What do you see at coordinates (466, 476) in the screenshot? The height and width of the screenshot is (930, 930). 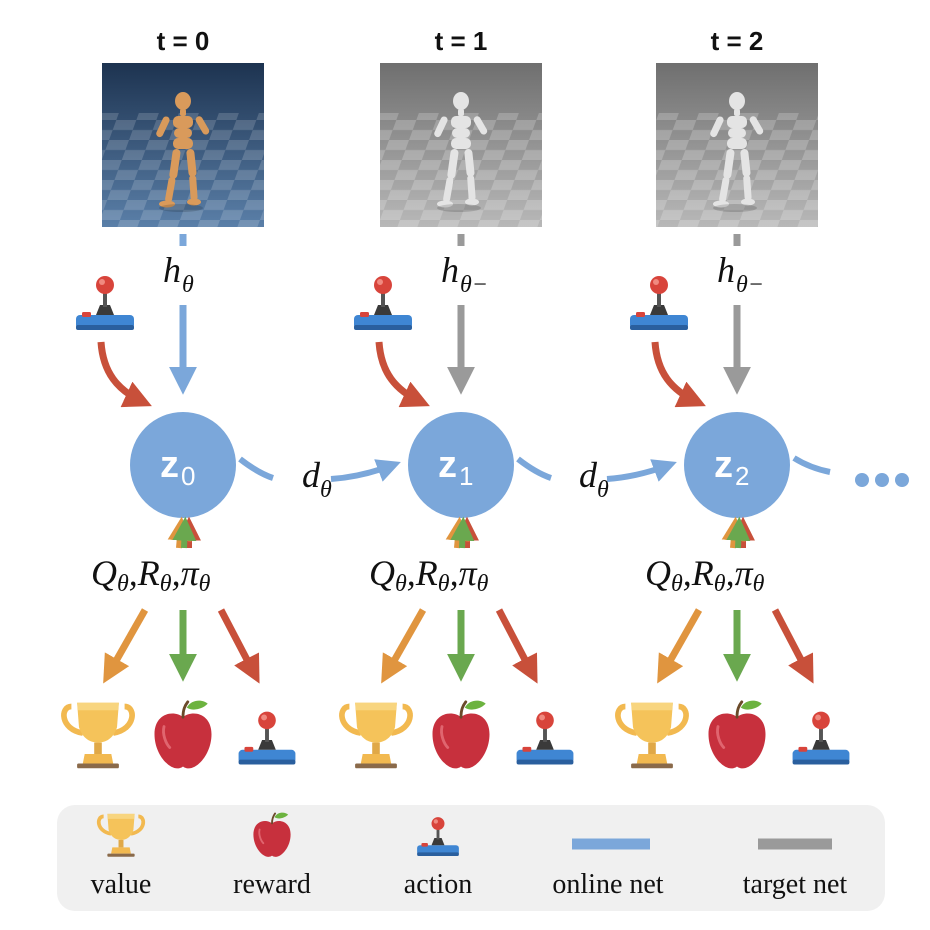 I see `latent-node-subscript: 1` at bounding box center [466, 476].